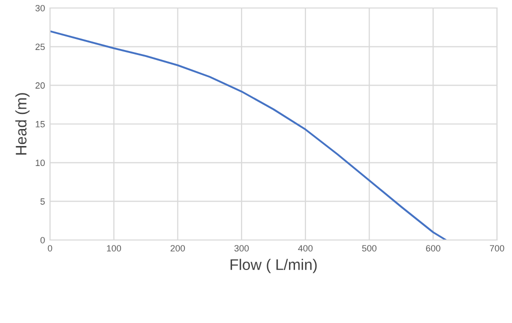  What do you see at coordinates (433, 248) in the screenshot?
I see `x-tick-label: 600` at bounding box center [433, 248].